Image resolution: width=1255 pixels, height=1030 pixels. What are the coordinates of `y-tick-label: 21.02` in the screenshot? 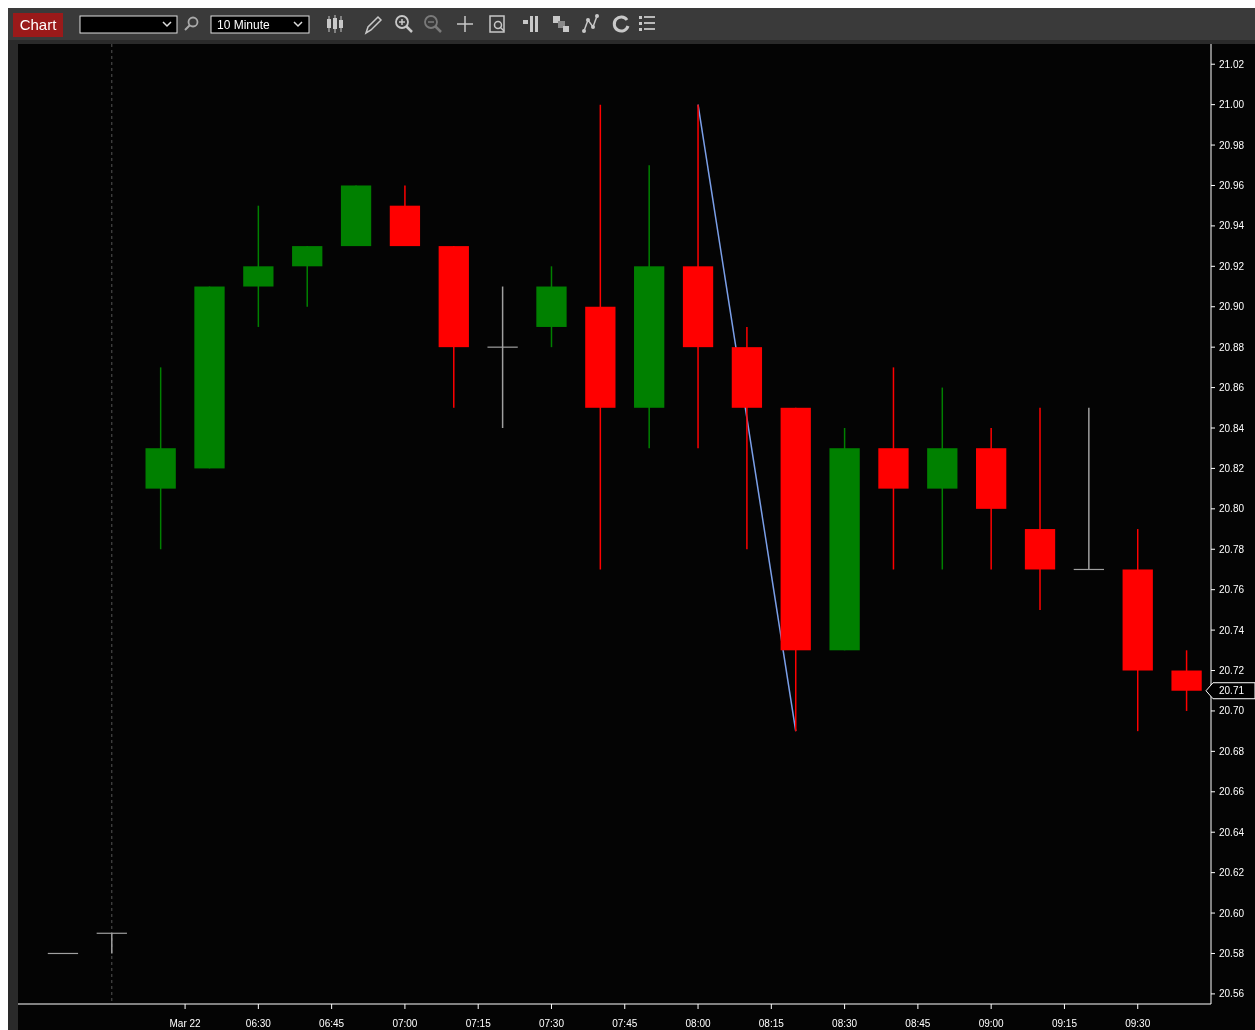 It's located at (1232, 64).